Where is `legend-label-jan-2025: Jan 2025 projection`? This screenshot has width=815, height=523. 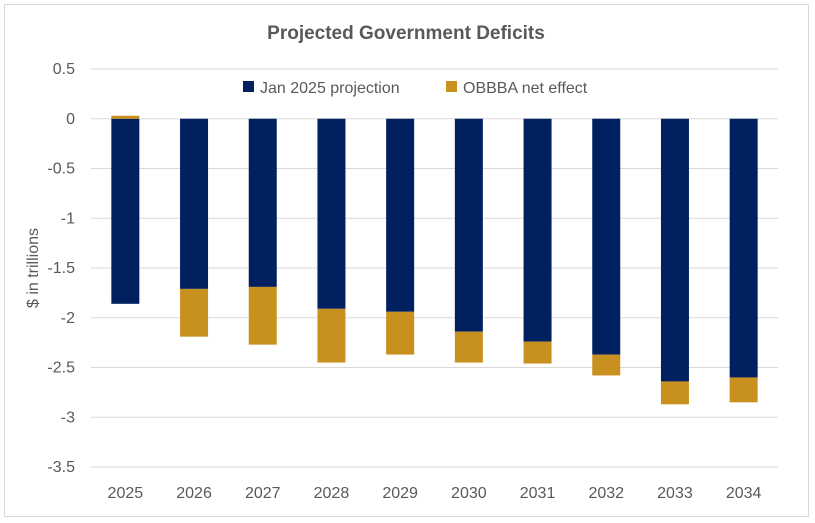
legend-label-jan-2025: Jan 2025 projection is located at coordinates (330, 88).